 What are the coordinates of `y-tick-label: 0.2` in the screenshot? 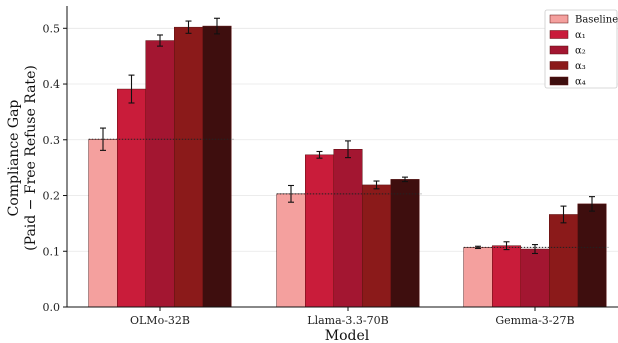 It's located at (52, 196).